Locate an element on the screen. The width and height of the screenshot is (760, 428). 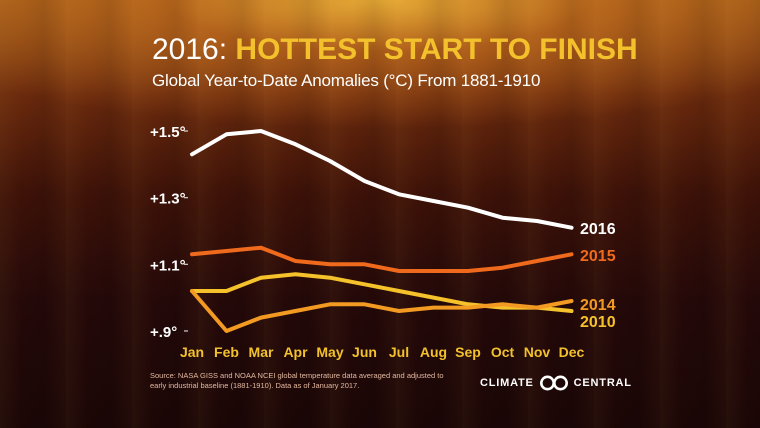
series-line-2014 is located at coordinates (382, 311).